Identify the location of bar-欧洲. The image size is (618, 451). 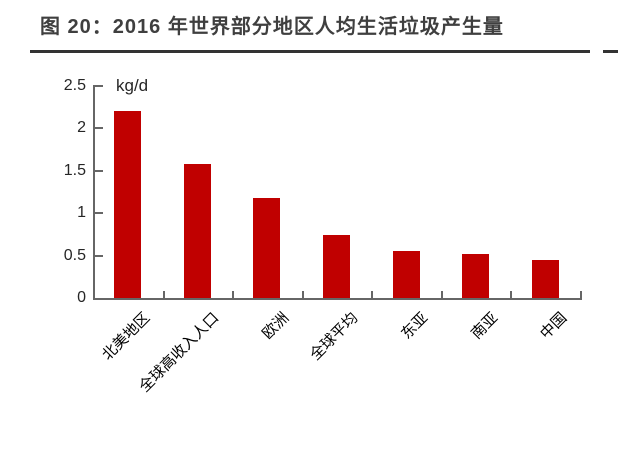
(267, 247).